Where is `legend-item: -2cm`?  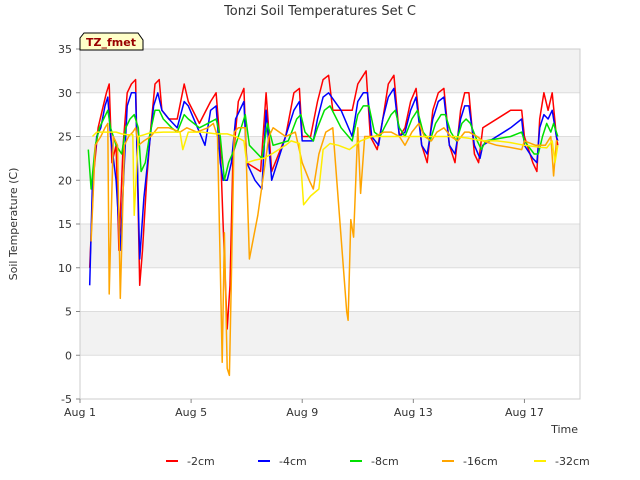
legend-item: -2cm is located at coordinates (201, 461).